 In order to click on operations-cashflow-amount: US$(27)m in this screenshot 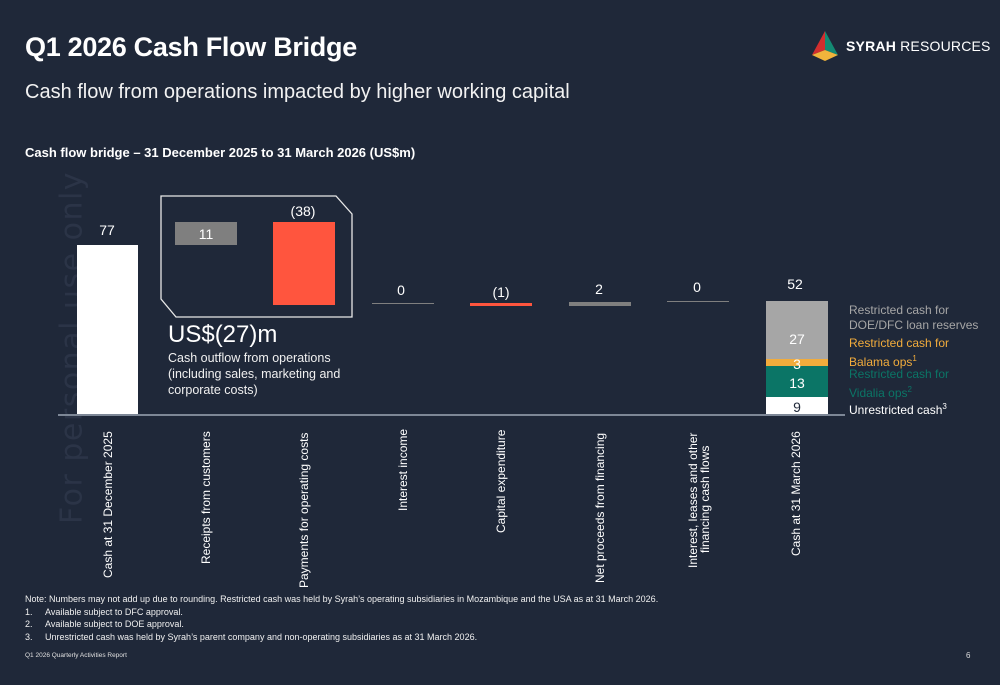, I will do `click(223, 334)`.